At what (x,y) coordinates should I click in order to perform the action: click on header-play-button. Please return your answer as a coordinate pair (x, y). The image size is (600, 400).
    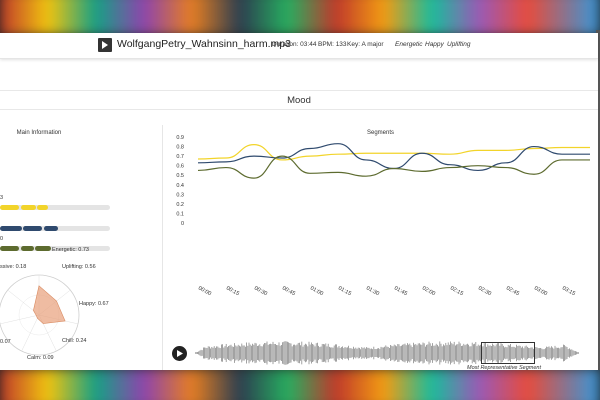
    Looking at the image, I should click on (105, 45).